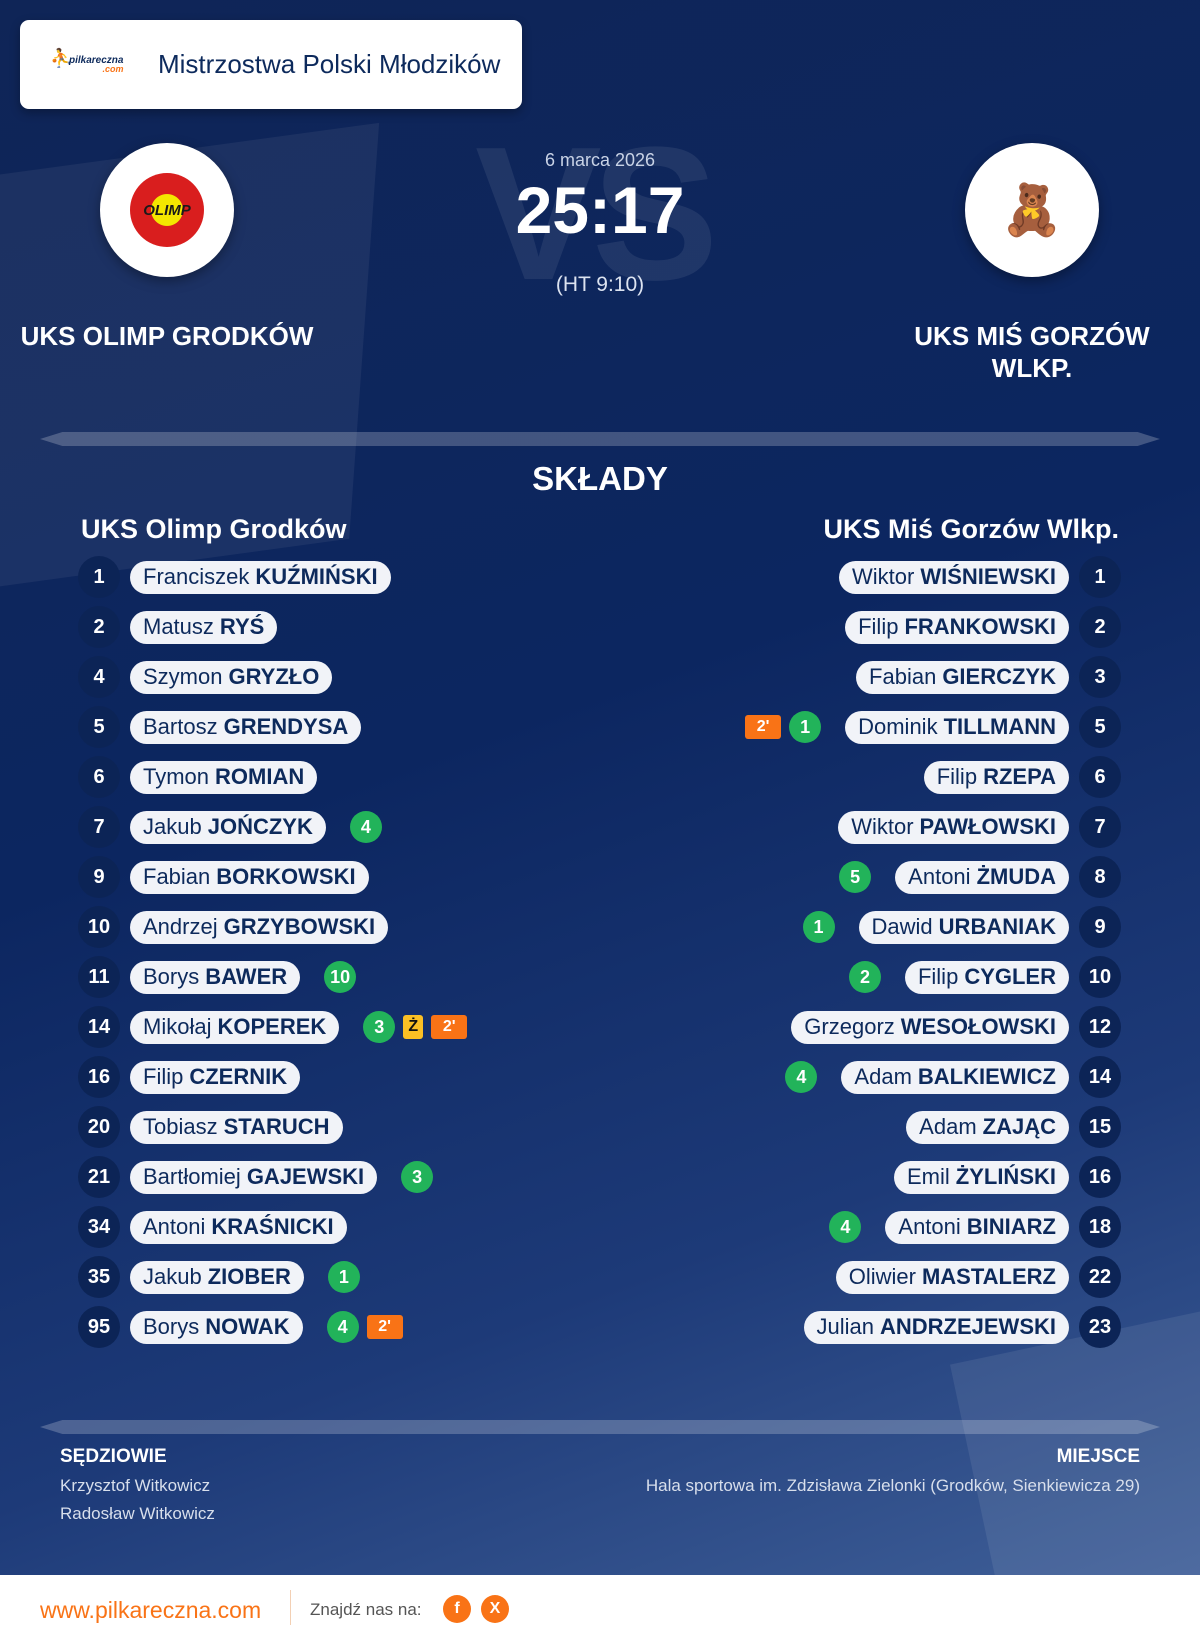 The image size is (1200, 1646). What do you see at coordinates (457, 1609) in the screenshot?
I see `facebook-icon: f` at bounding box center [457, 1609].